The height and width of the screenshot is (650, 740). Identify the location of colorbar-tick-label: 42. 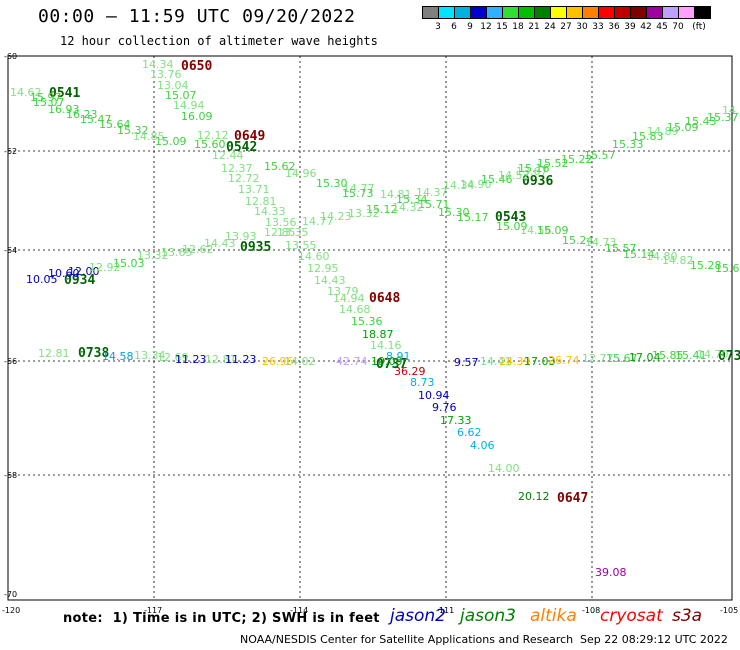
(646, 27).